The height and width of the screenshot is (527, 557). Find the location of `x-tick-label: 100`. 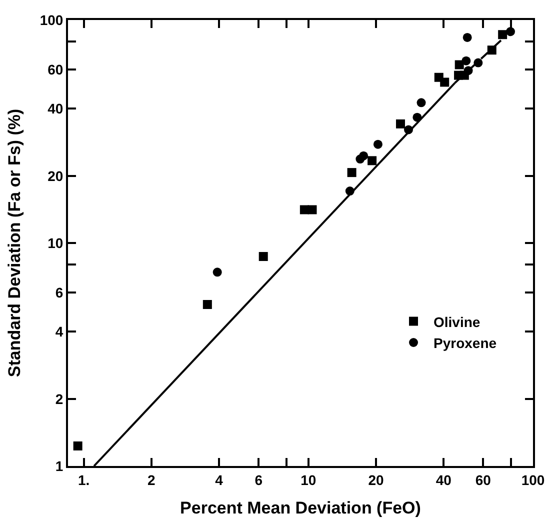

x-tick-label: 100 is located at coordinates (533, 480).